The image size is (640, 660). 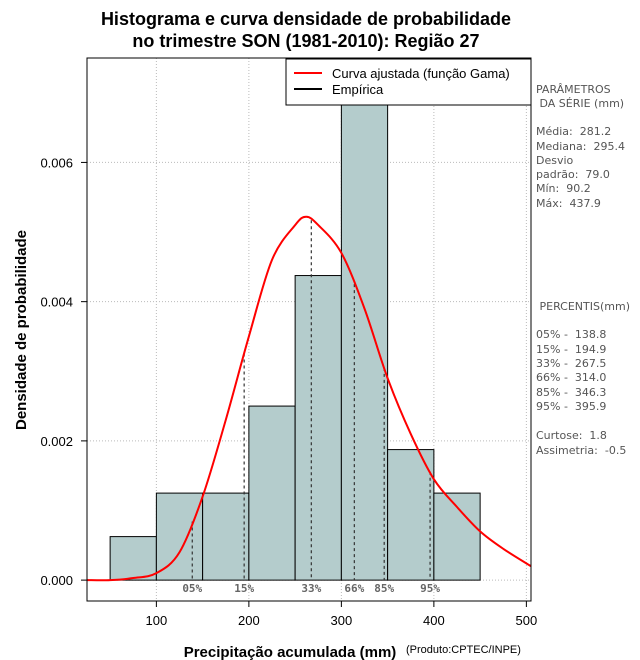 I want to click on x-axis-label: Precipitação acumulada (mm), so click(x=290, y=652).